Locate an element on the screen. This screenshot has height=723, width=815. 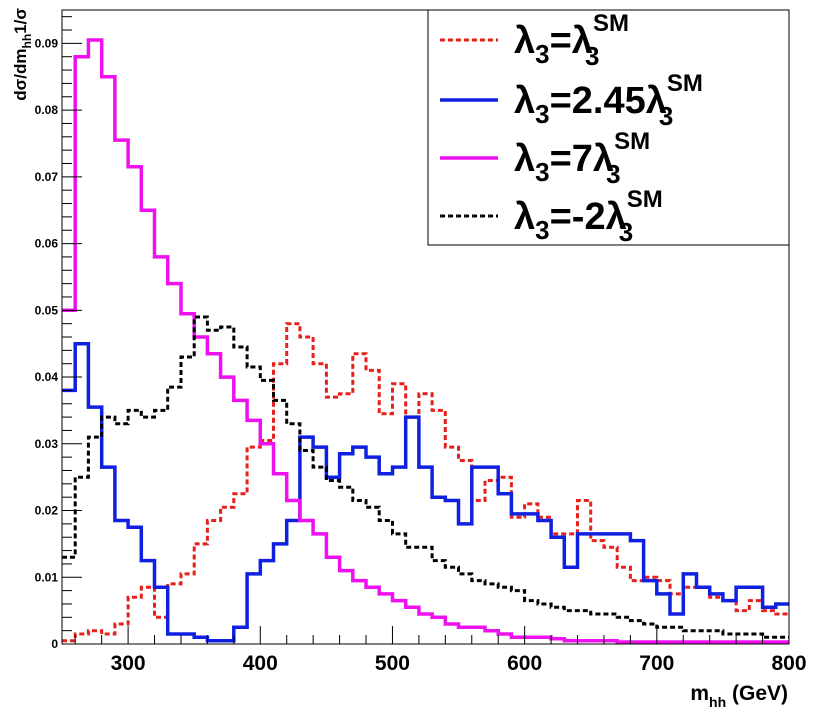
y-tick-label: 0.02 is located at coordinates (47, 511).